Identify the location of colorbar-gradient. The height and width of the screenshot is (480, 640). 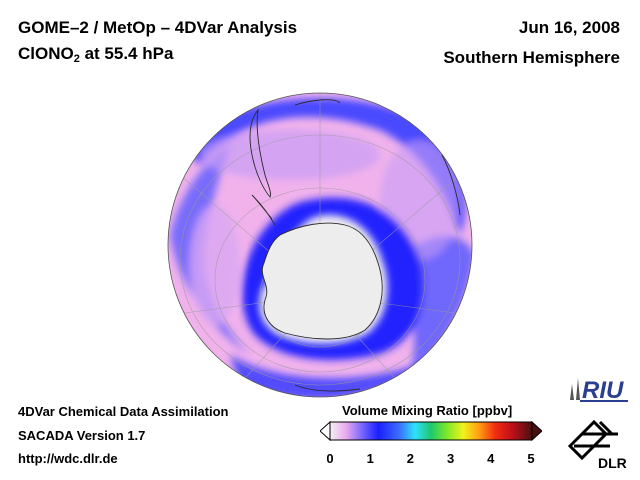
(431, 431).